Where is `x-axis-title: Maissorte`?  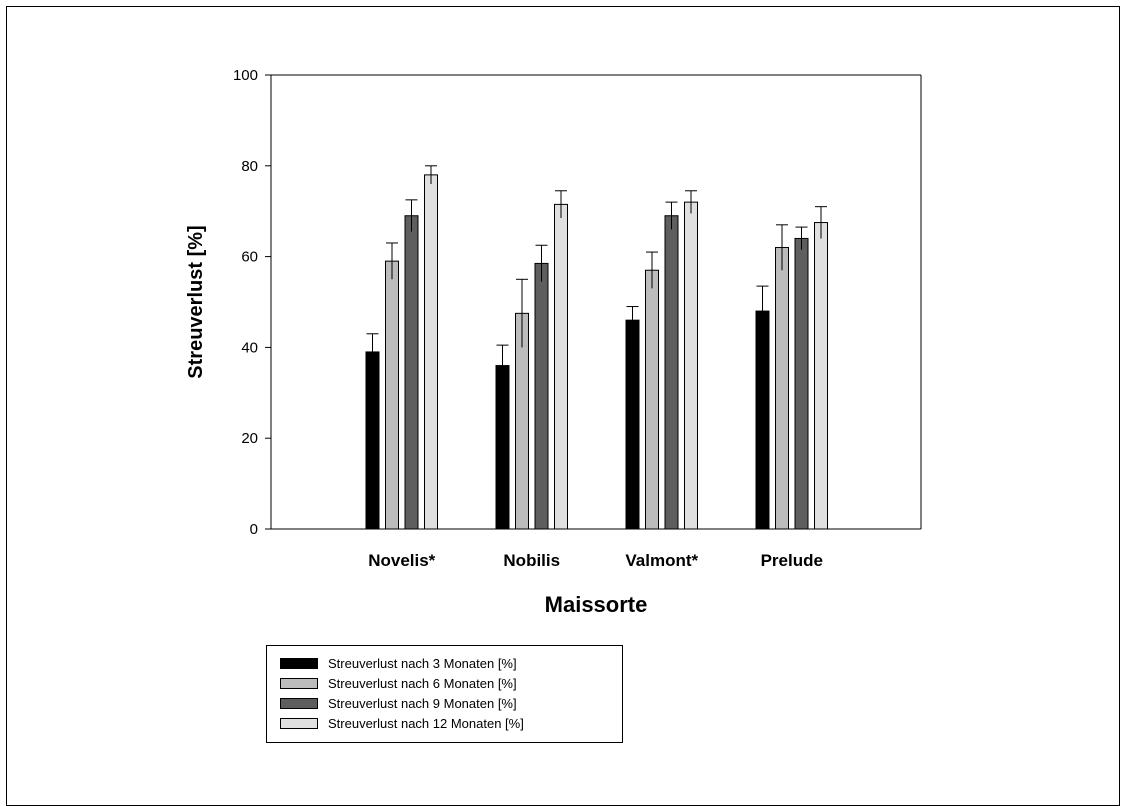 x-axis-title: Maissorte is located at coordinates (596, 604).